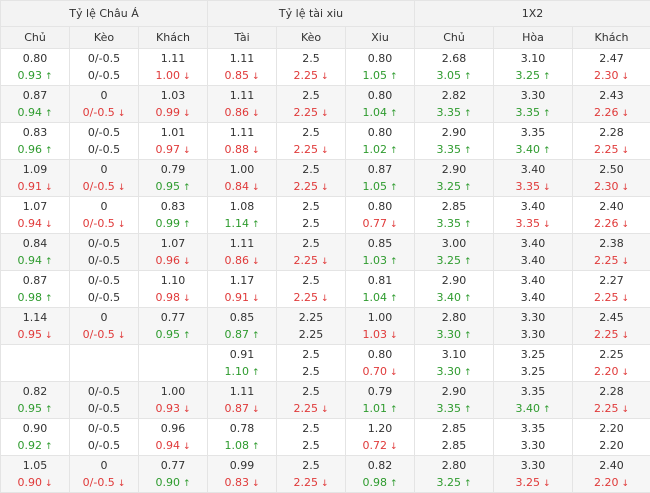 This screenshot has width=650, height=493. I want to click on previous-odds-value: 3.40, so click(533, 243).